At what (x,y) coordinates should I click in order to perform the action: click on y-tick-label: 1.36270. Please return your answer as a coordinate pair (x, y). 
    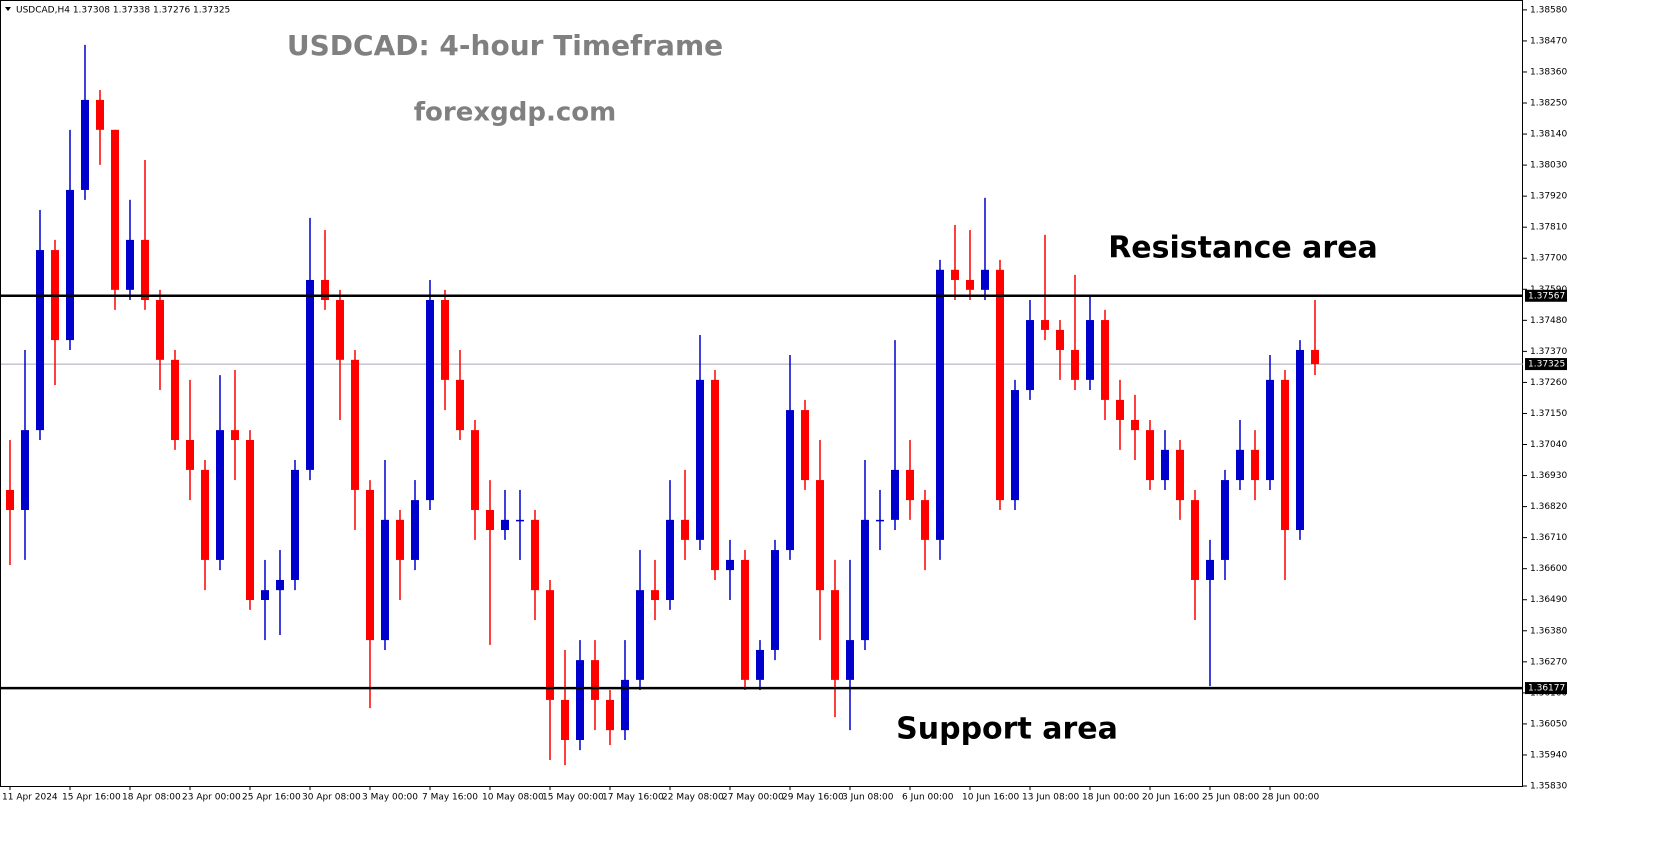
    Looking at the image, I should click on (1548, 662).